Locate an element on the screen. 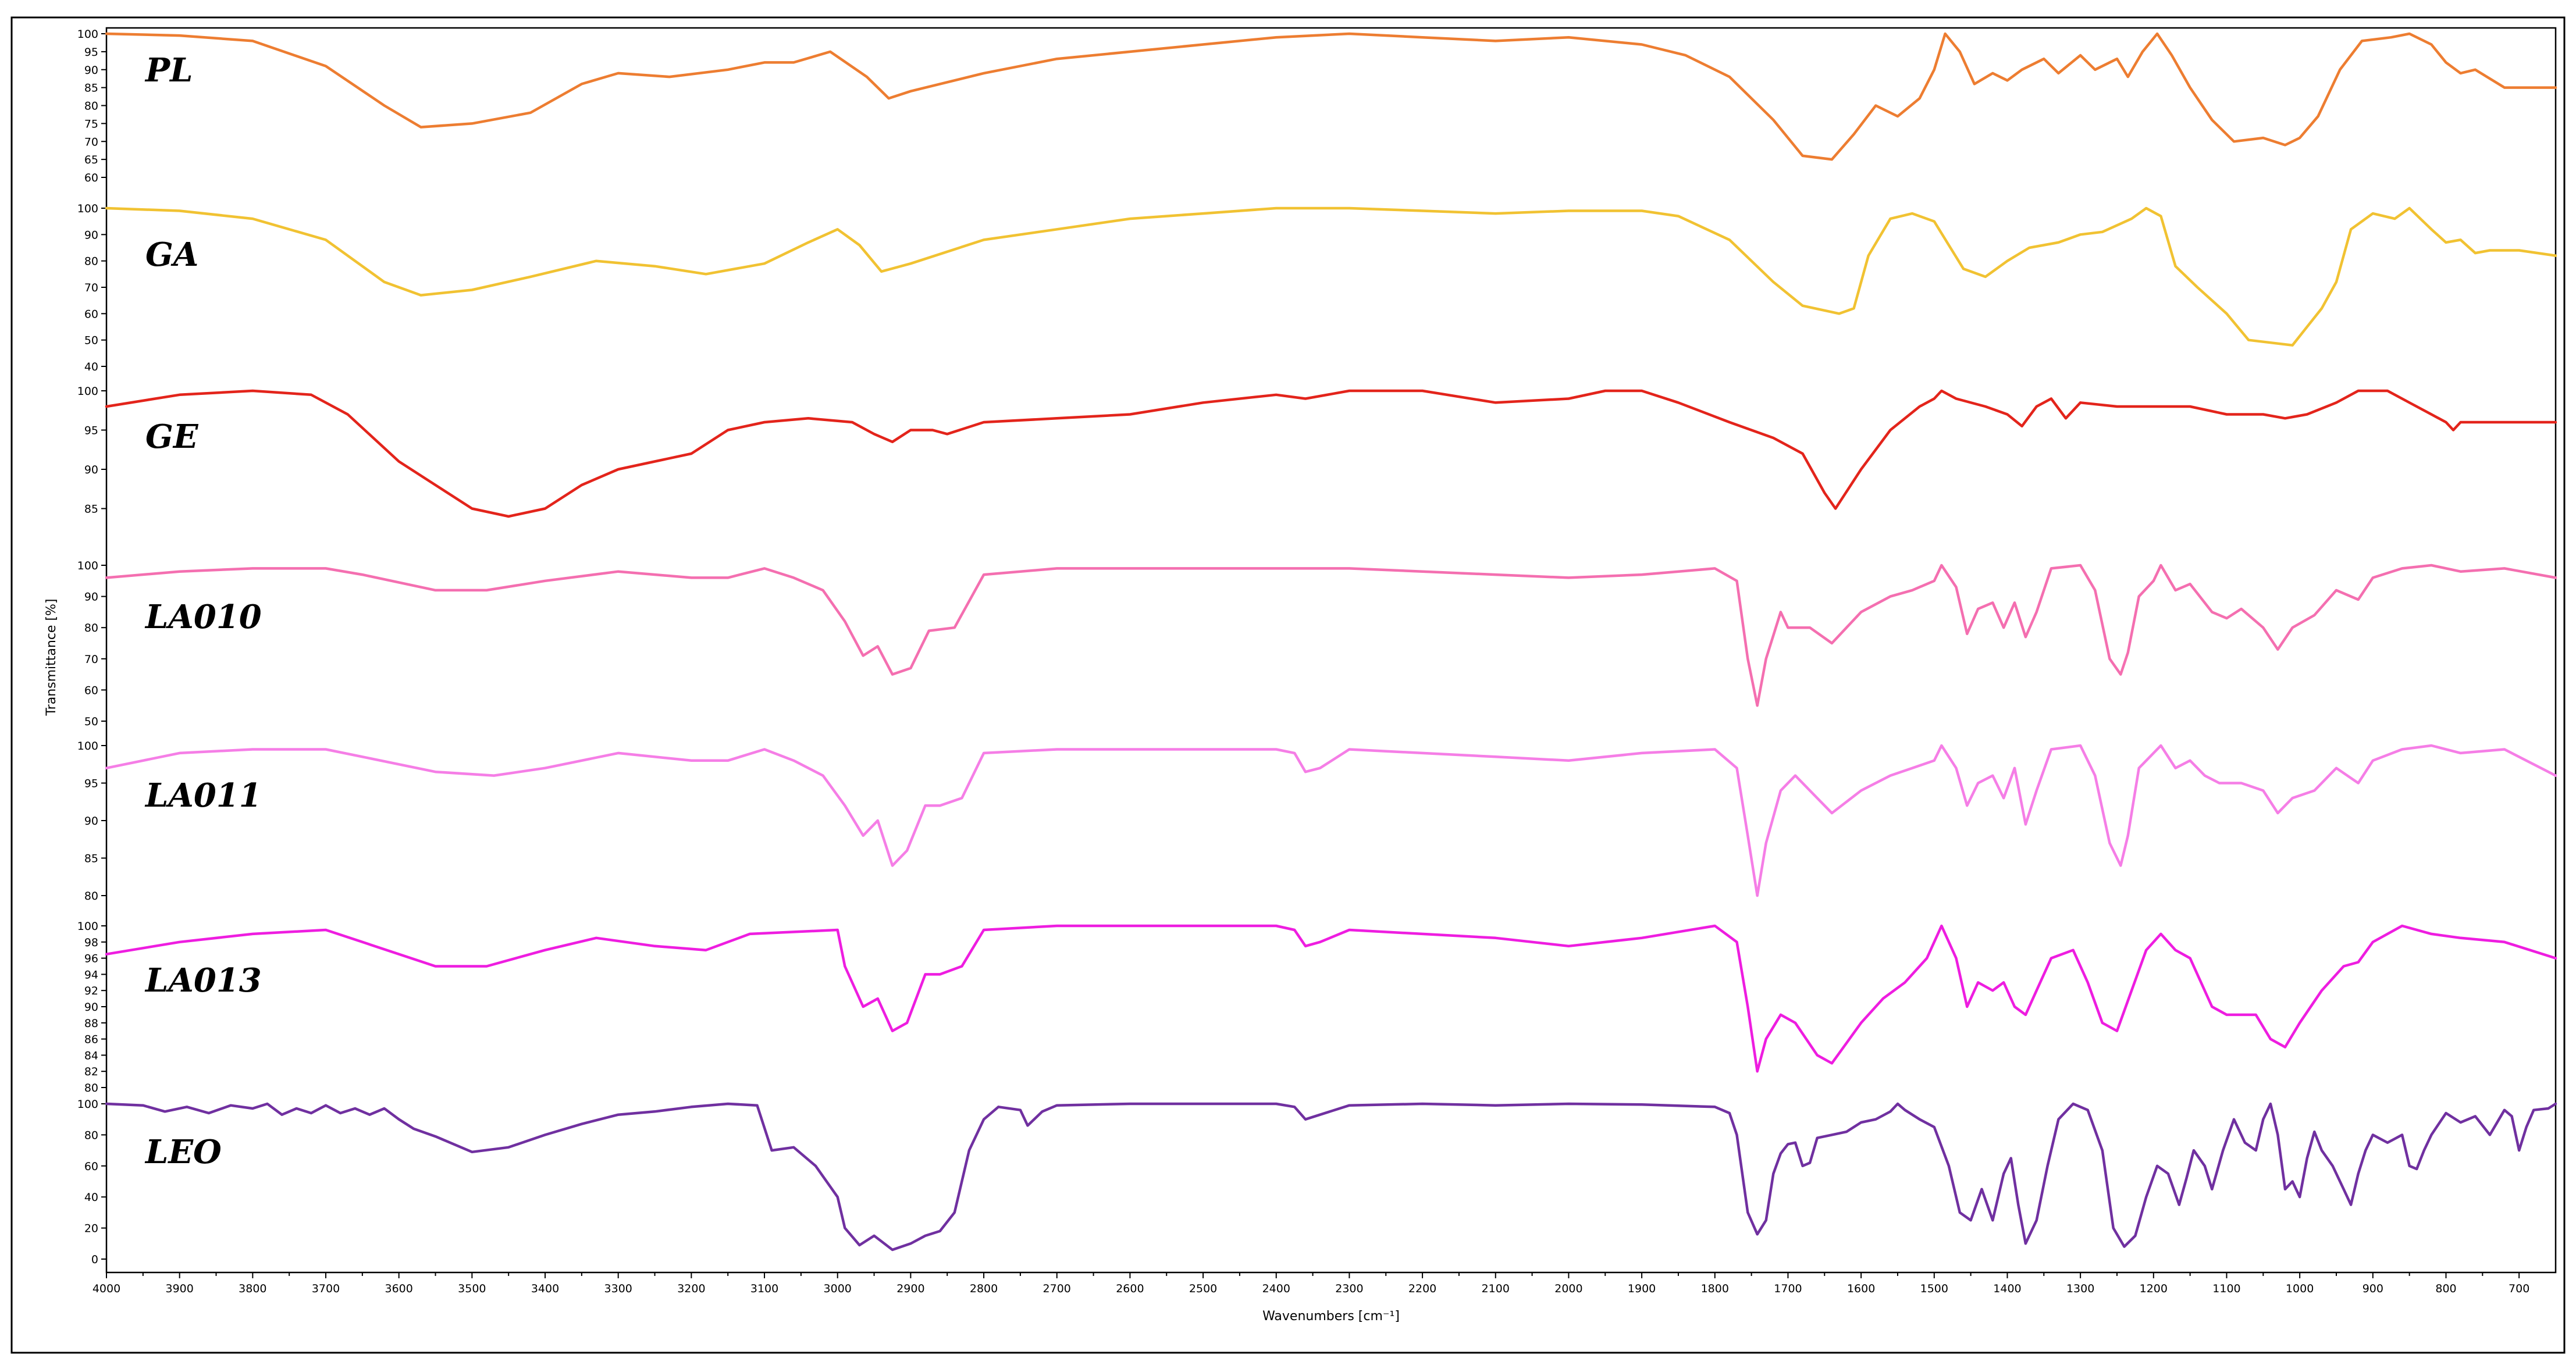 The width and height of the screenshot is (2576, 1369). series-line-la011 is located at coordinates (1331, 820).